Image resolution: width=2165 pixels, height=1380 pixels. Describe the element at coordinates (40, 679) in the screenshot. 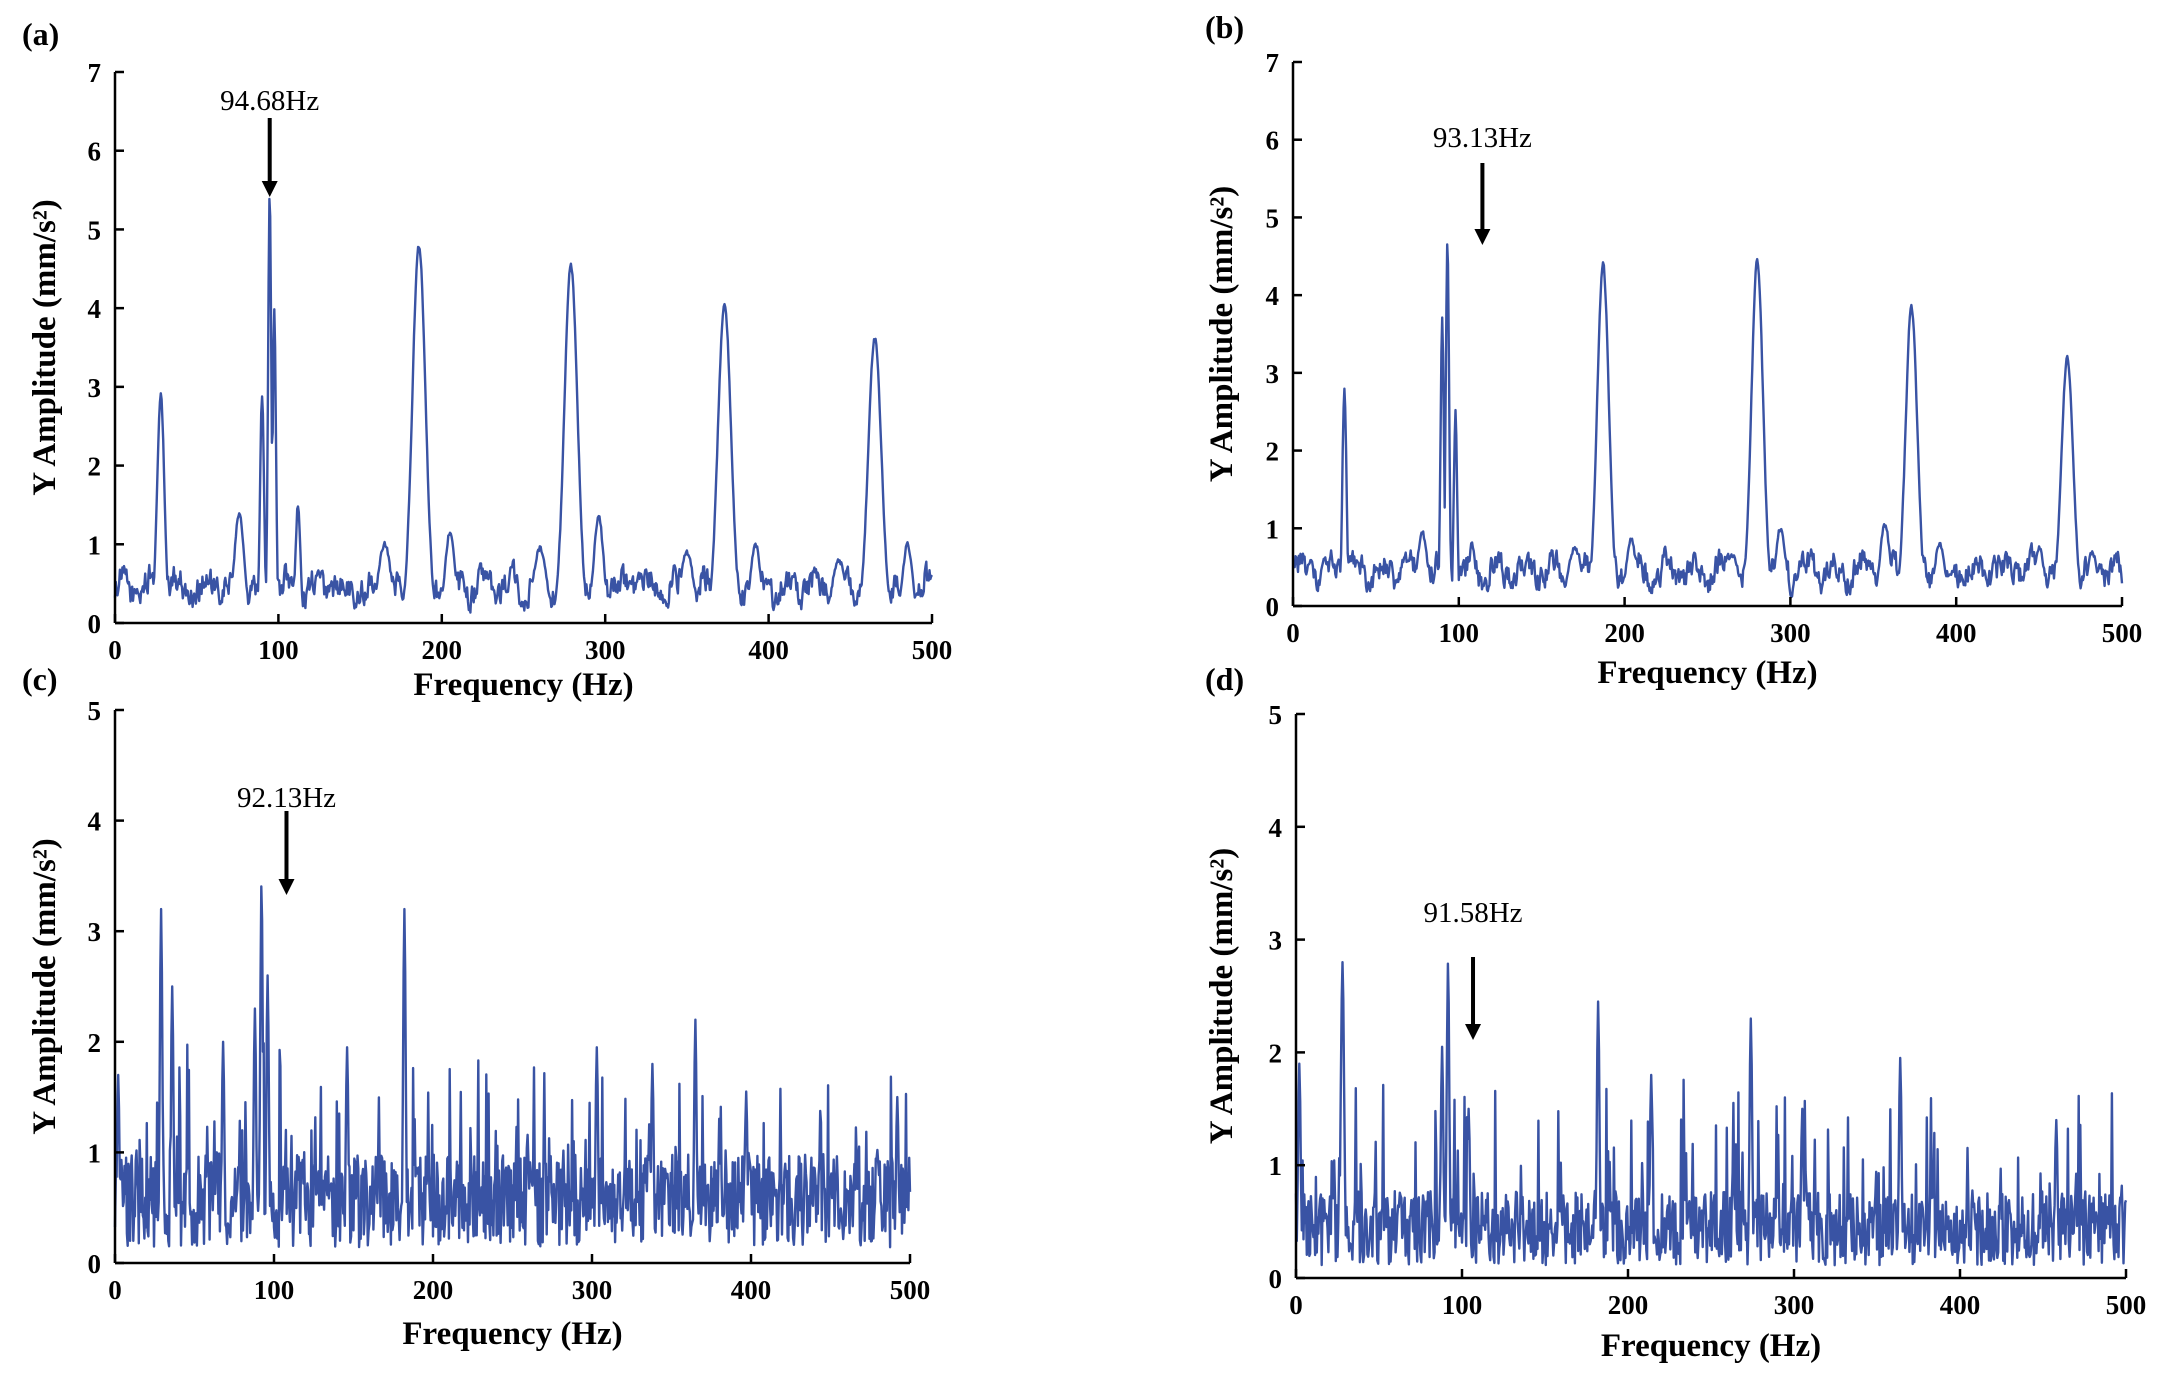

I see `panel-label: (c)` at that location.